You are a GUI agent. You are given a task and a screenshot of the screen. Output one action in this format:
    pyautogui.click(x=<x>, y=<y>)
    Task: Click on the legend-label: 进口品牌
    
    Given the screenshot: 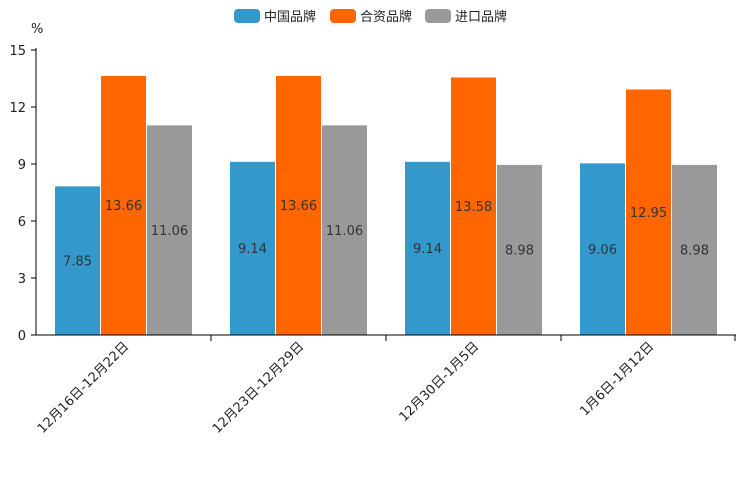 What is the action you would take?
    pyautogui.click(x=481, y=17)
    